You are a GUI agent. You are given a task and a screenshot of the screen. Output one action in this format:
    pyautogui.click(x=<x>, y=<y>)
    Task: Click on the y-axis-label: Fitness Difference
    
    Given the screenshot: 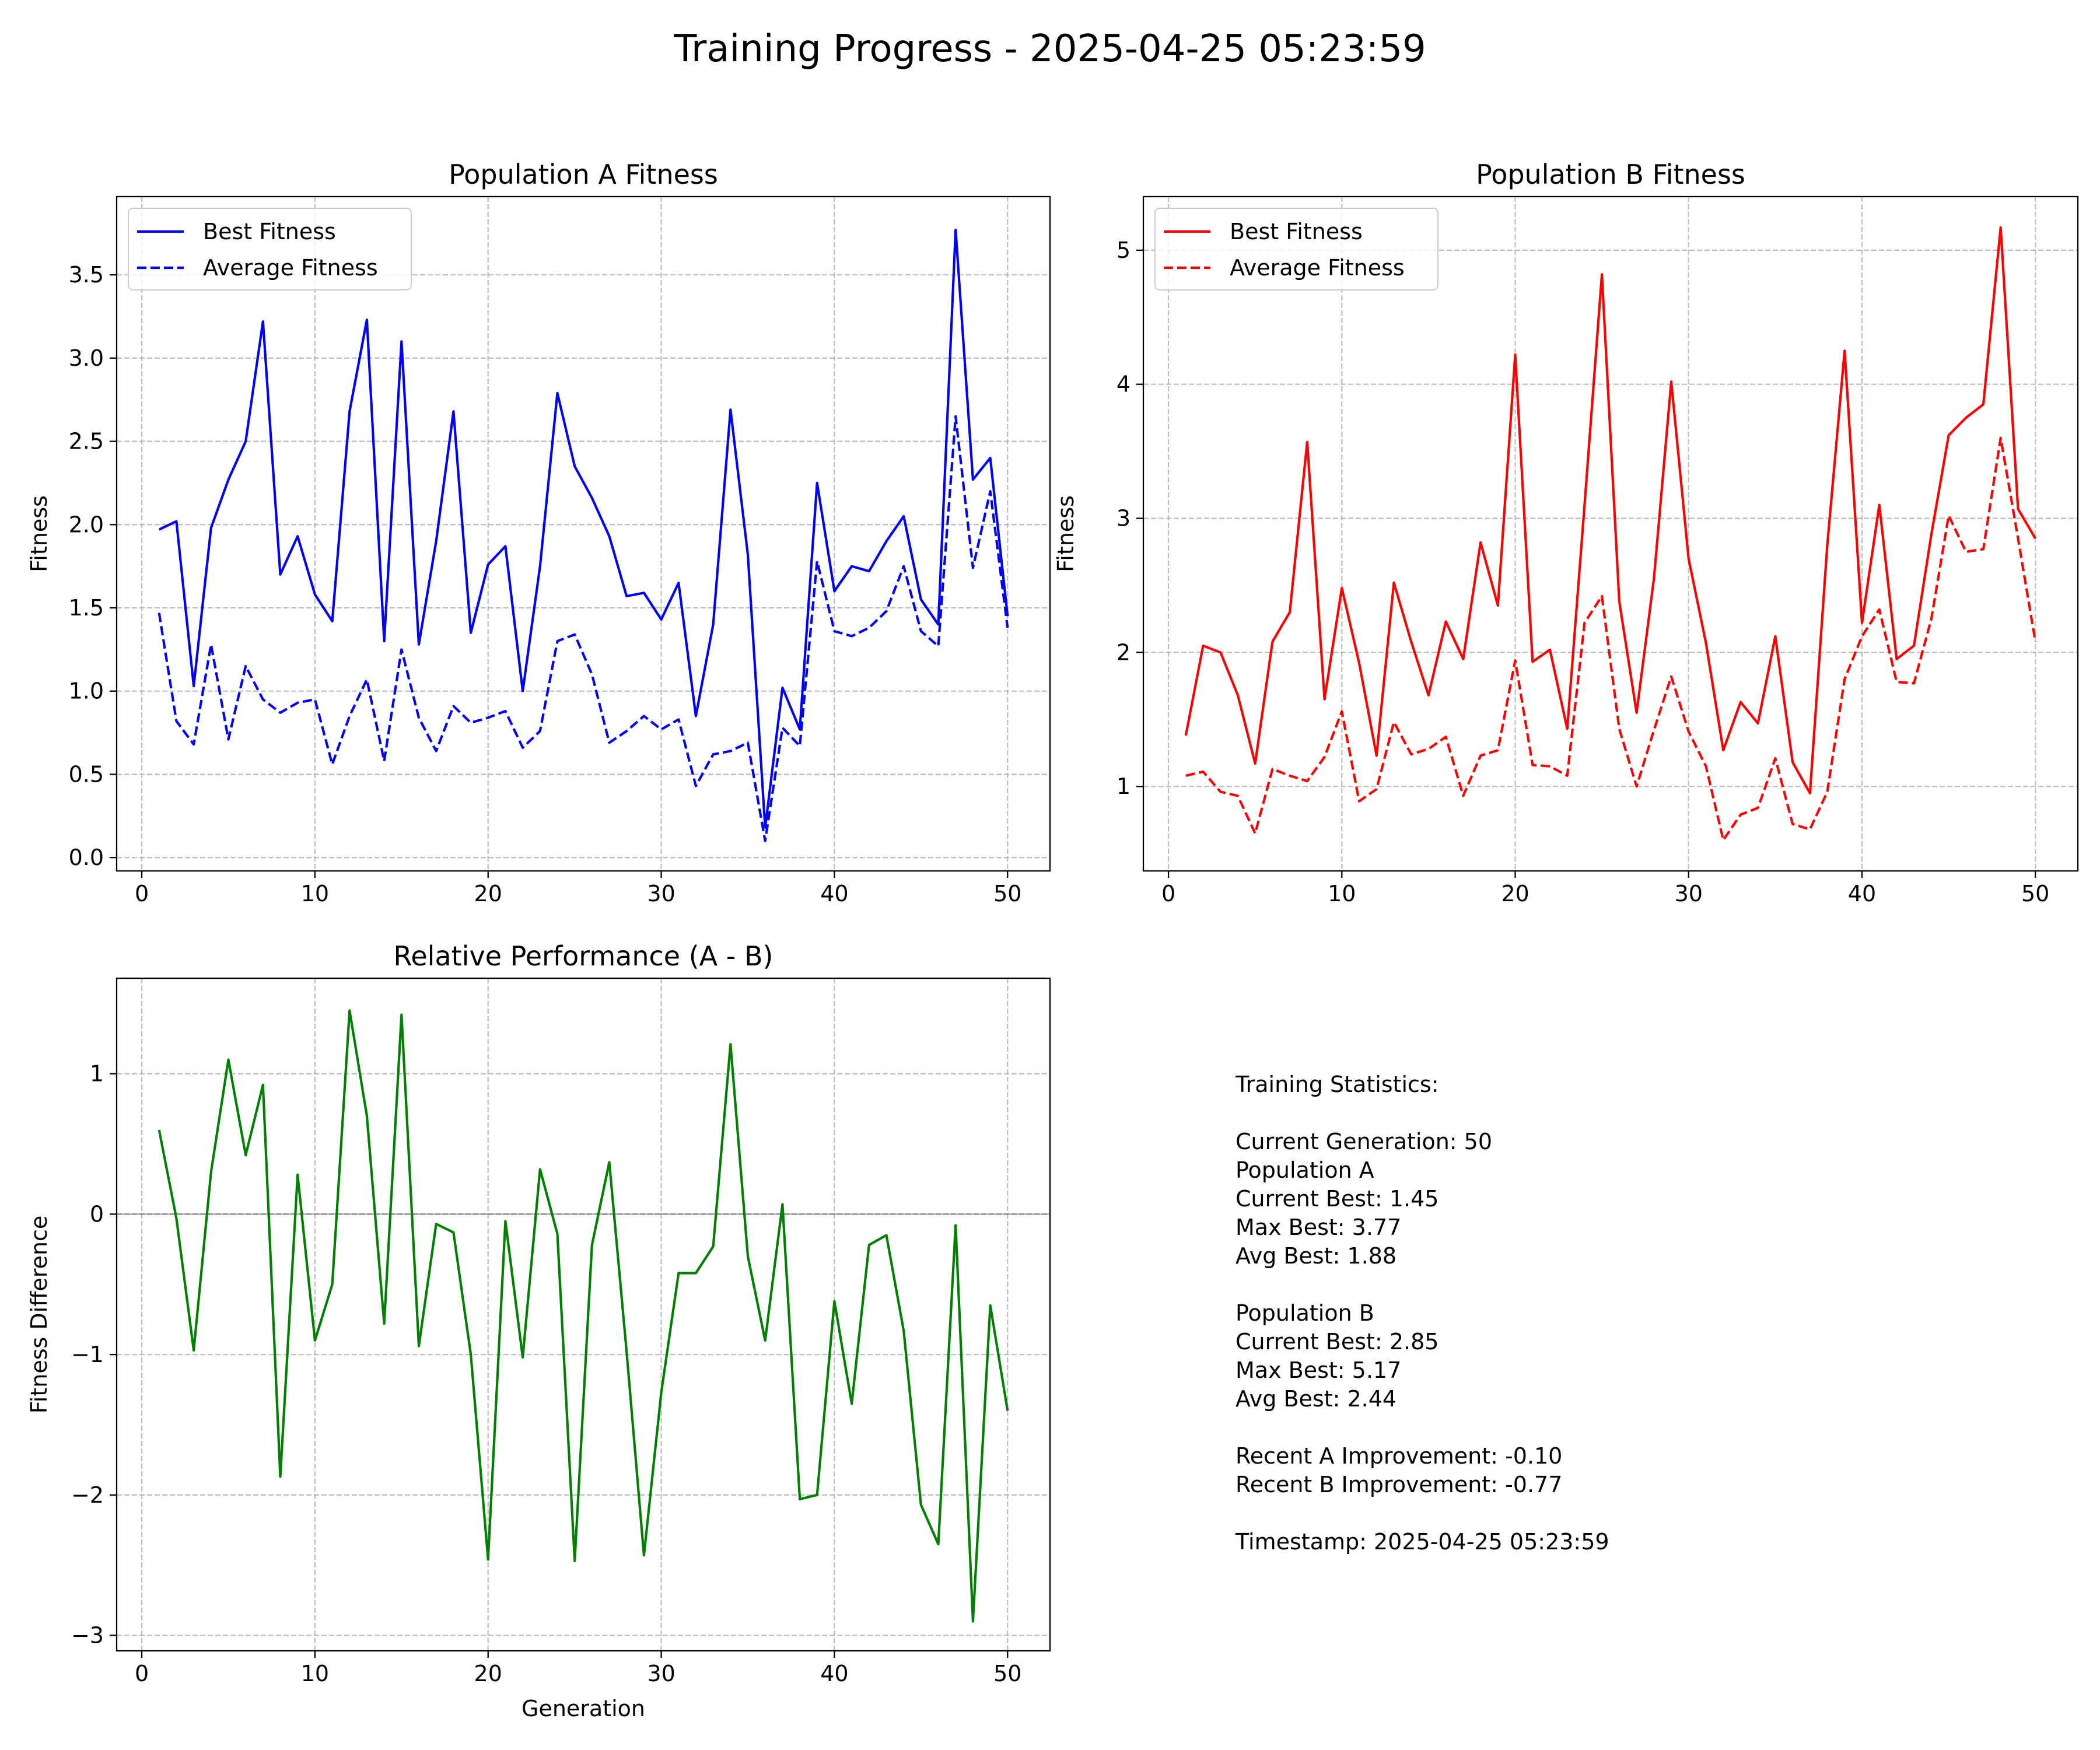 What is the action you would take?
    pyautogui.click(x=39, y=1315)
    